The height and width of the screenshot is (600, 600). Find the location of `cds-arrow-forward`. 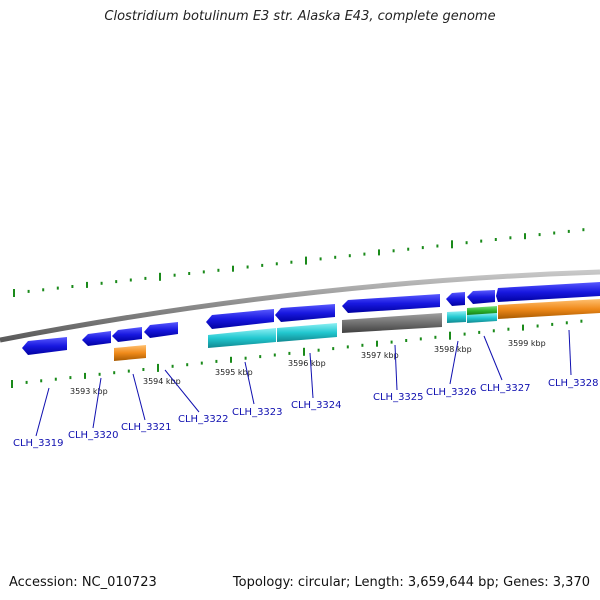

cds-arrow-forward is located at coordinates (548, 292).